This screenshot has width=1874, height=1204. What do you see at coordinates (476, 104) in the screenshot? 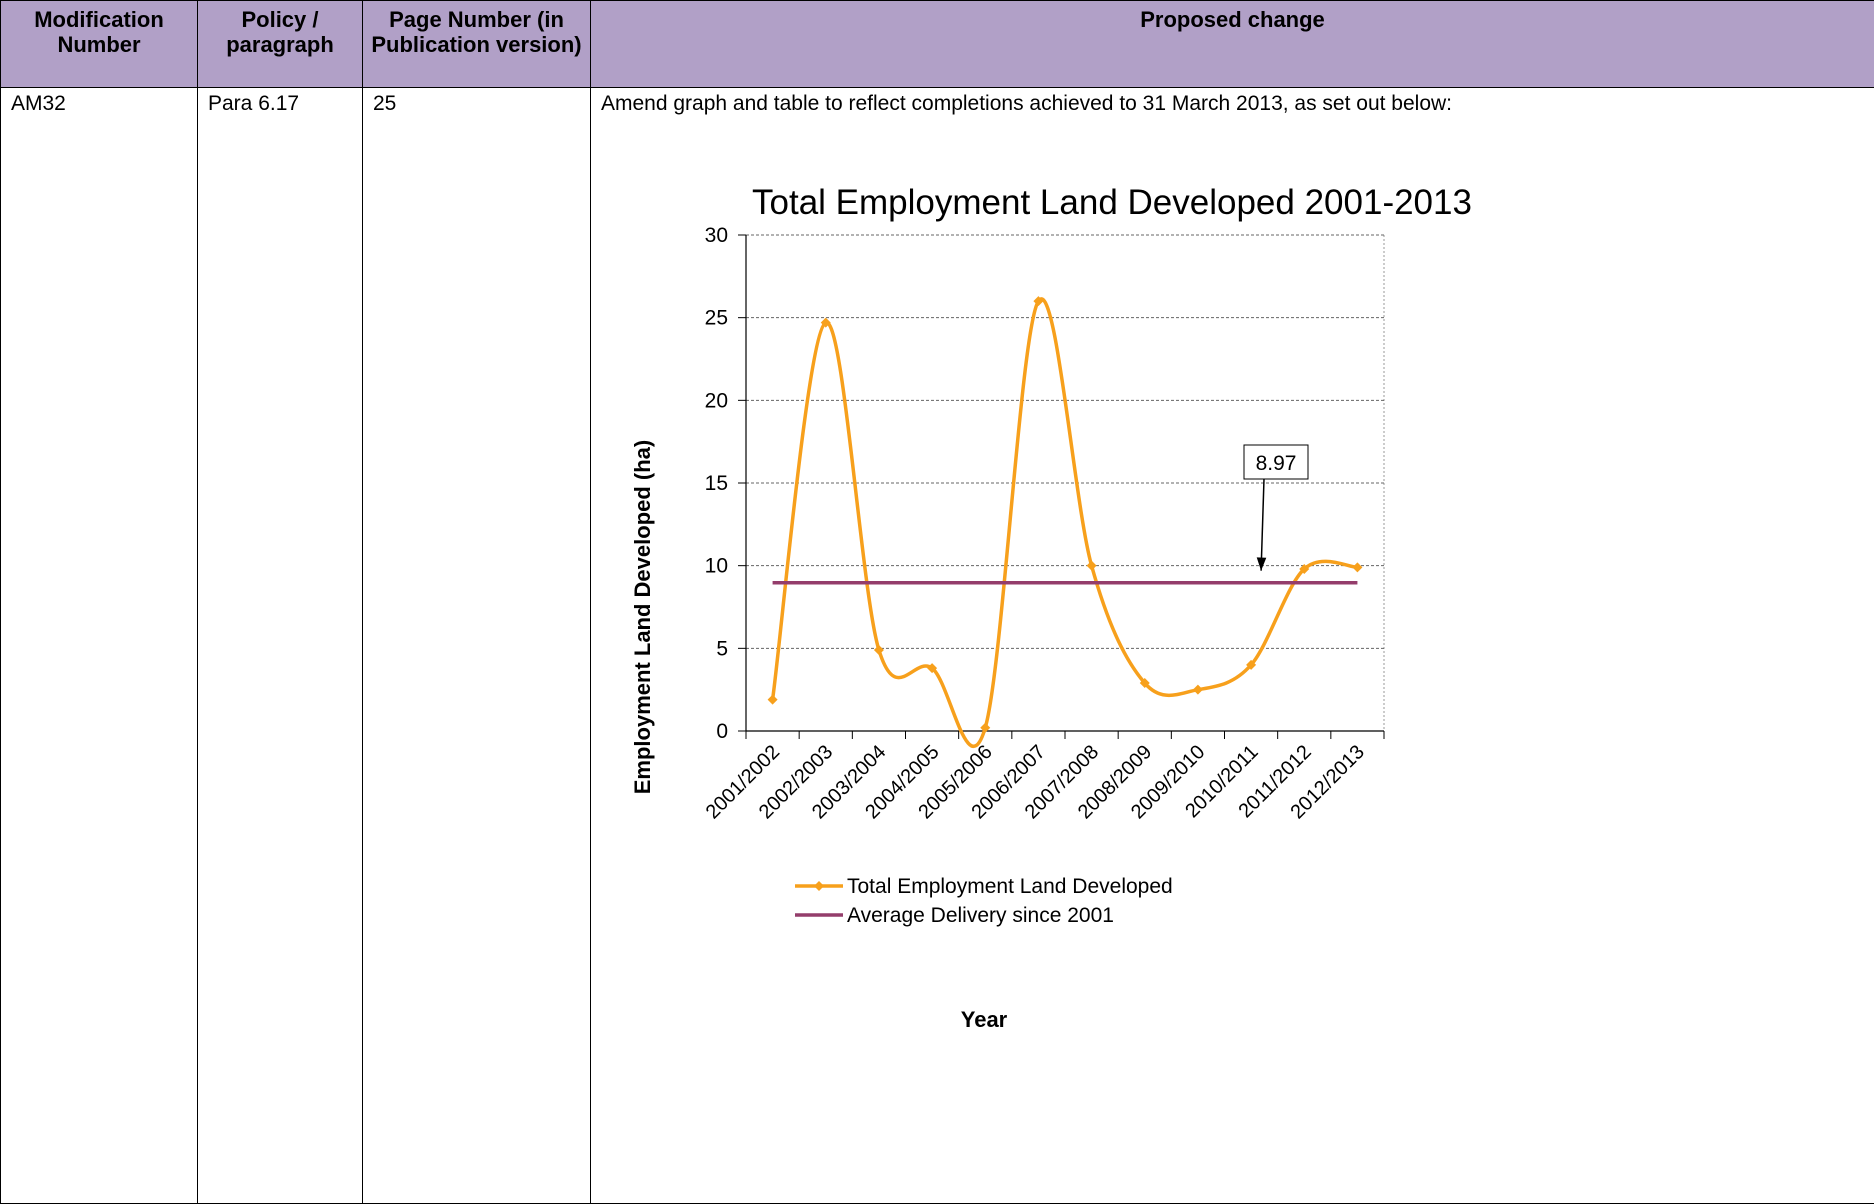
I see `page-number-value: 25` at bounding box center [476, 104].